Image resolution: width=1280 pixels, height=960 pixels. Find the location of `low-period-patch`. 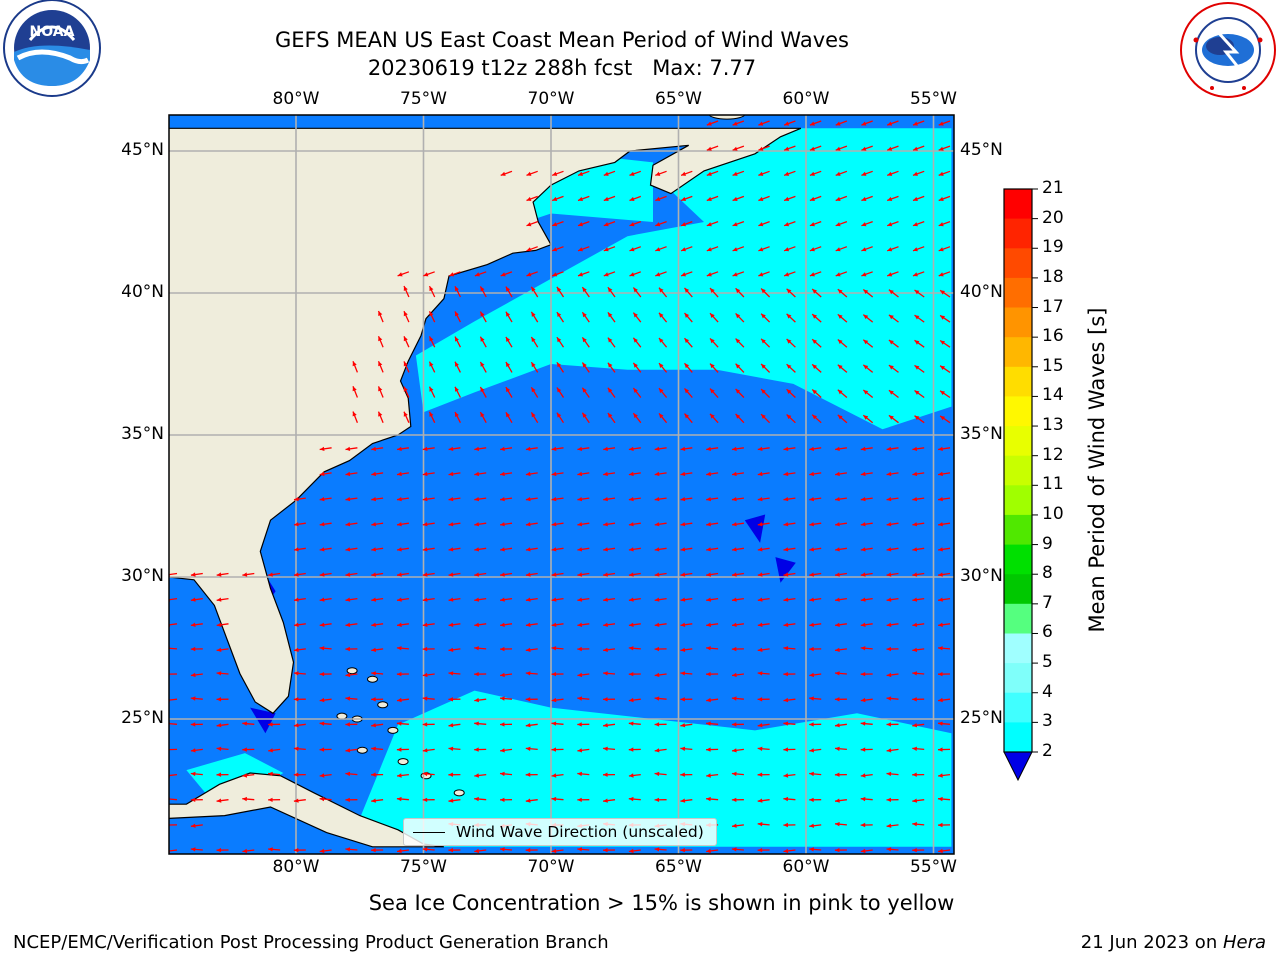

low-period-patch is located at coordinates (263, 720).